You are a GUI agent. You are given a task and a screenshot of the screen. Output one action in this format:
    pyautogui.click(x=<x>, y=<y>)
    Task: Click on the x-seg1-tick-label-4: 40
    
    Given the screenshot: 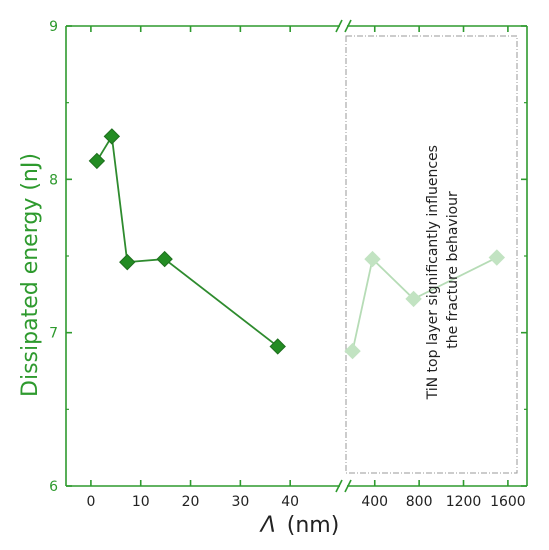 What is the action you would take?
    pyautogui.click(x=290, y=502)
    